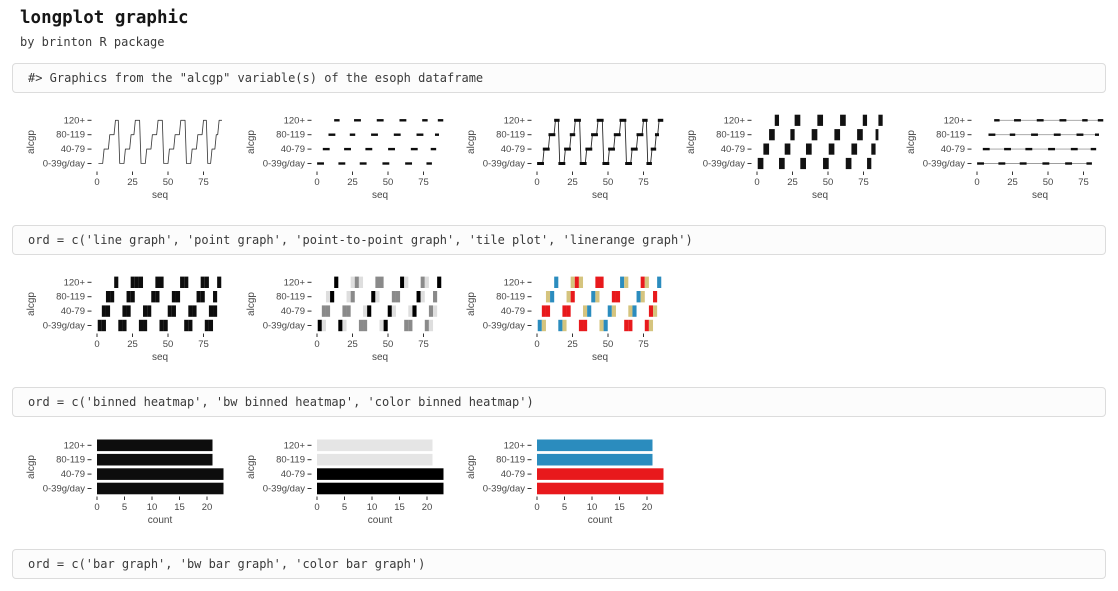 The width and height of the screenshot is (1118, 591). Describe the element at coordinates (565, 319) in the screenshot. I see `plot-color-binned-heatmap: 0-39g/day 40-79 80-119 120+ 0 25 50 75 seq alcgp` at that location.